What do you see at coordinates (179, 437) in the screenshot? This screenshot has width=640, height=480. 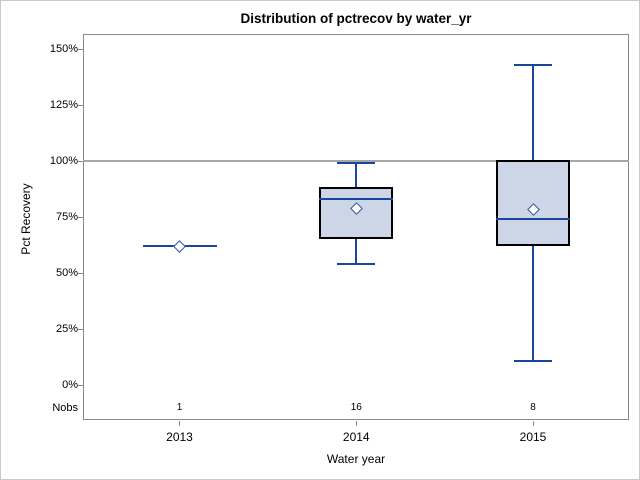 I see `x-tick-label: 2013` at bounding box center [179, 437].